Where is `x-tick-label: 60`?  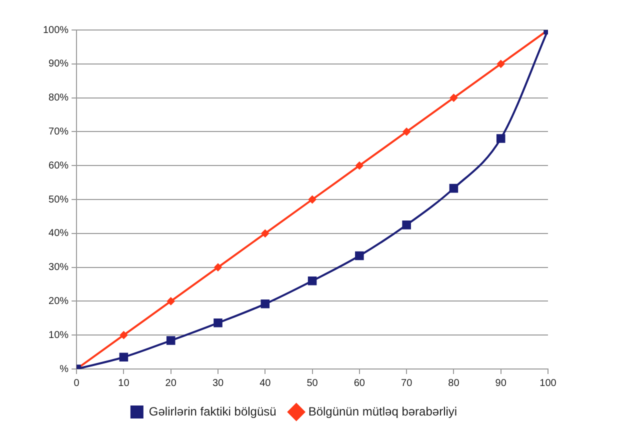
x-tick-label: 60 is located at coordinates (360, 383).